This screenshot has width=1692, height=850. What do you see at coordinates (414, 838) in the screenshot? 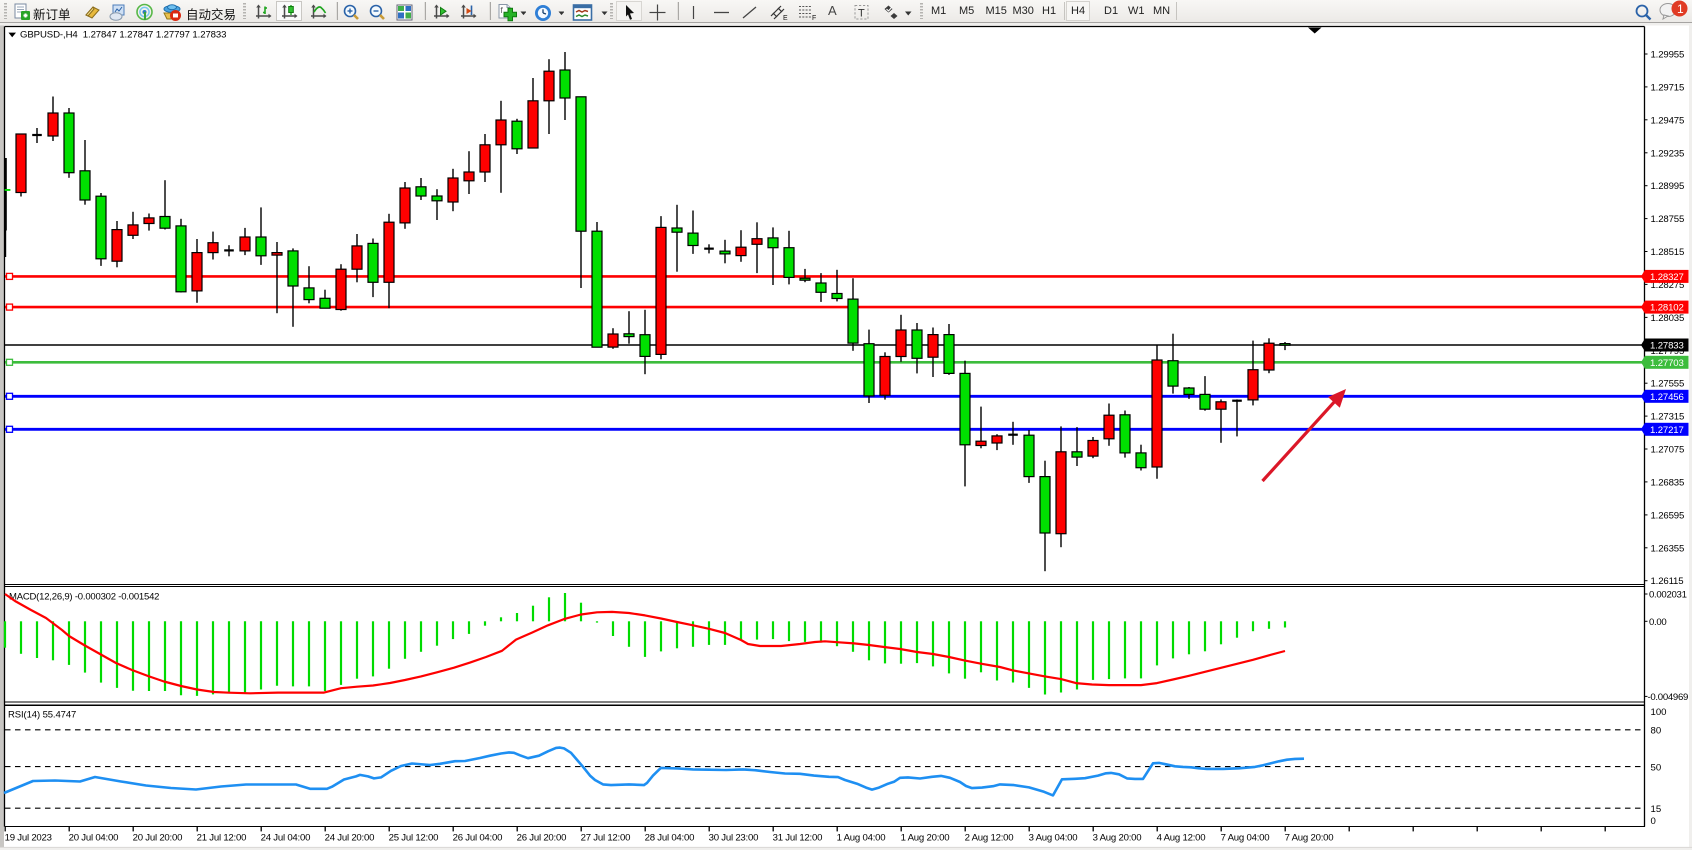
I see `svg-text: 25 Jul 12:00` at bounding box center [414, 838].